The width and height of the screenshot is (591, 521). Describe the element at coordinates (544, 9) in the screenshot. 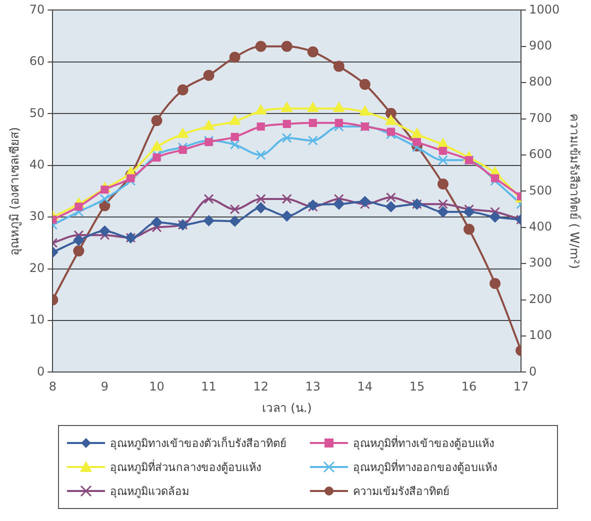

I see `y2-tick-label: 1000` at that location.